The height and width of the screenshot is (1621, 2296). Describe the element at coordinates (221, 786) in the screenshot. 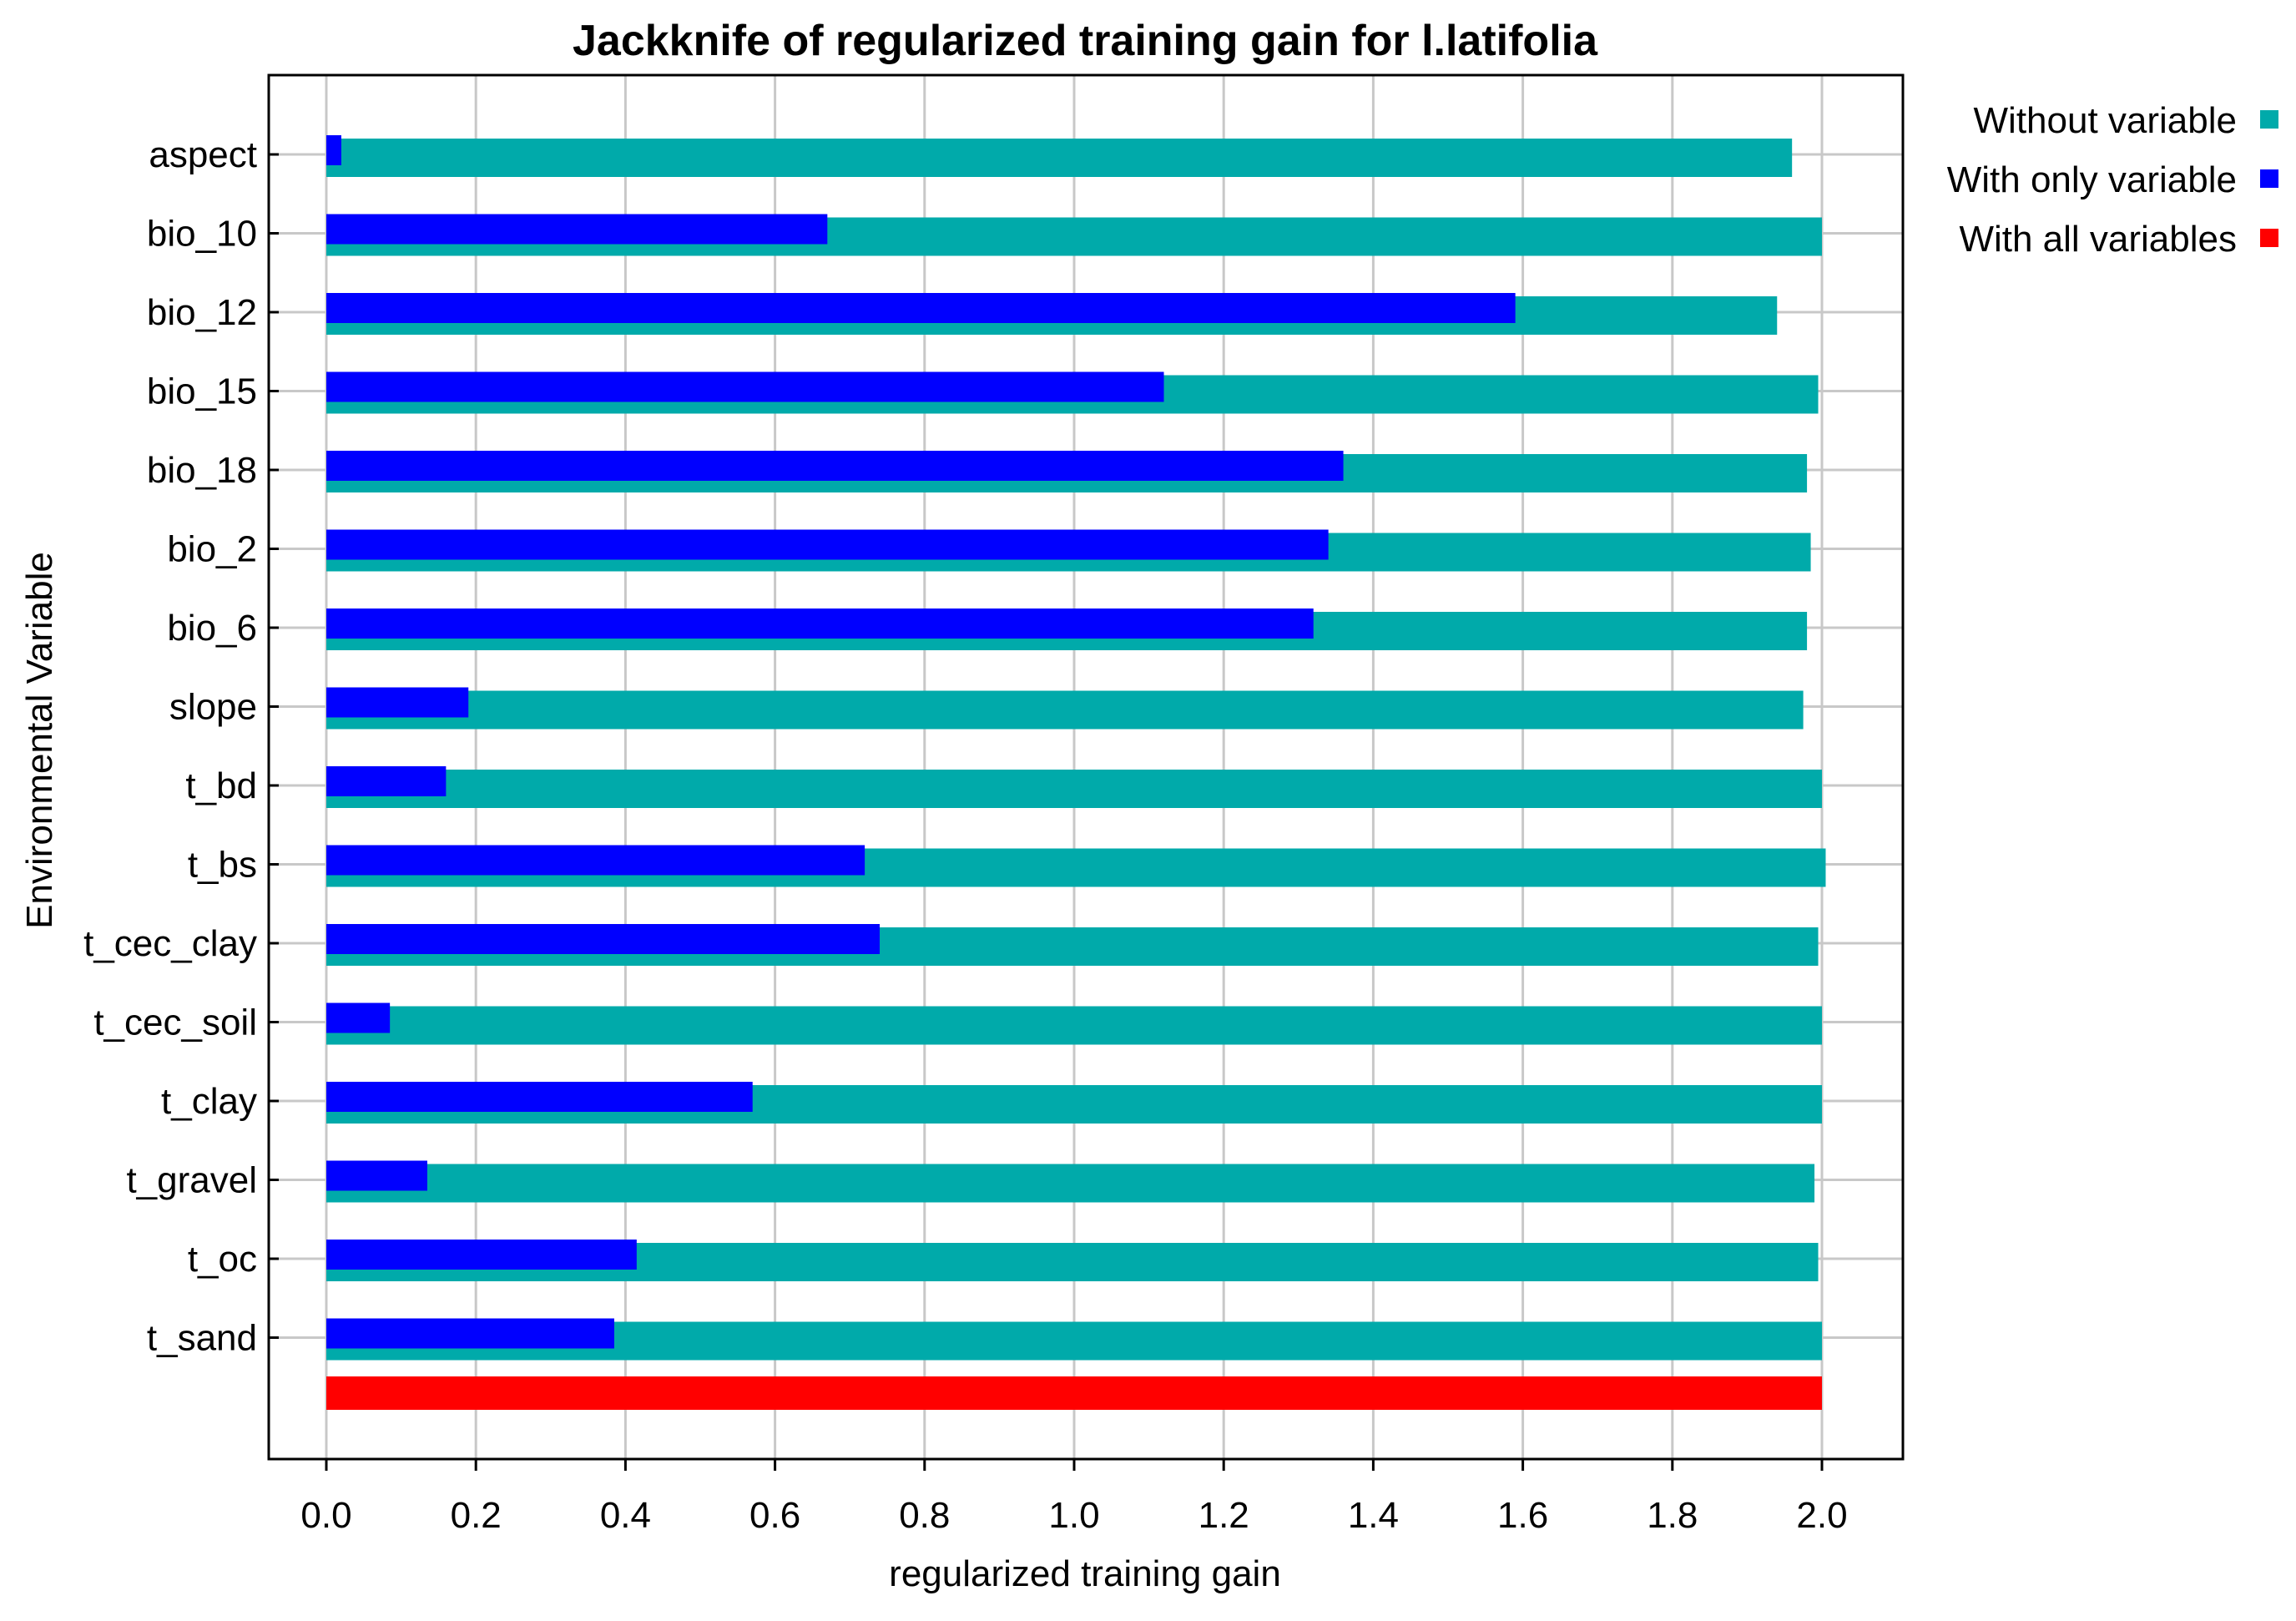

I see `y-tick-label-t_bd: t_bd` at that location.